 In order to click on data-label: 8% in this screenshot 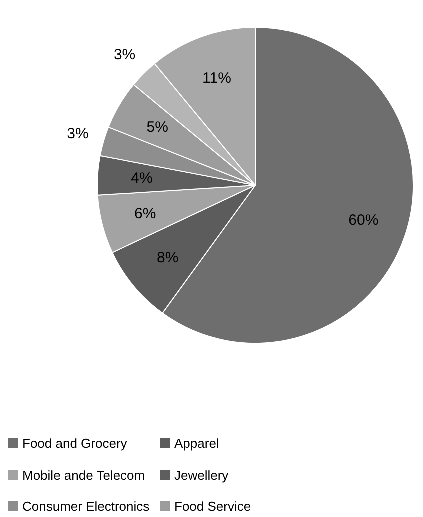, I will do `click(168, 258)`.